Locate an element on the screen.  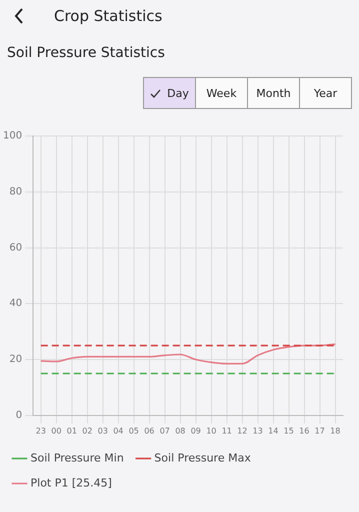
x-tick-label: 02 is located at coordinates (87, 431).